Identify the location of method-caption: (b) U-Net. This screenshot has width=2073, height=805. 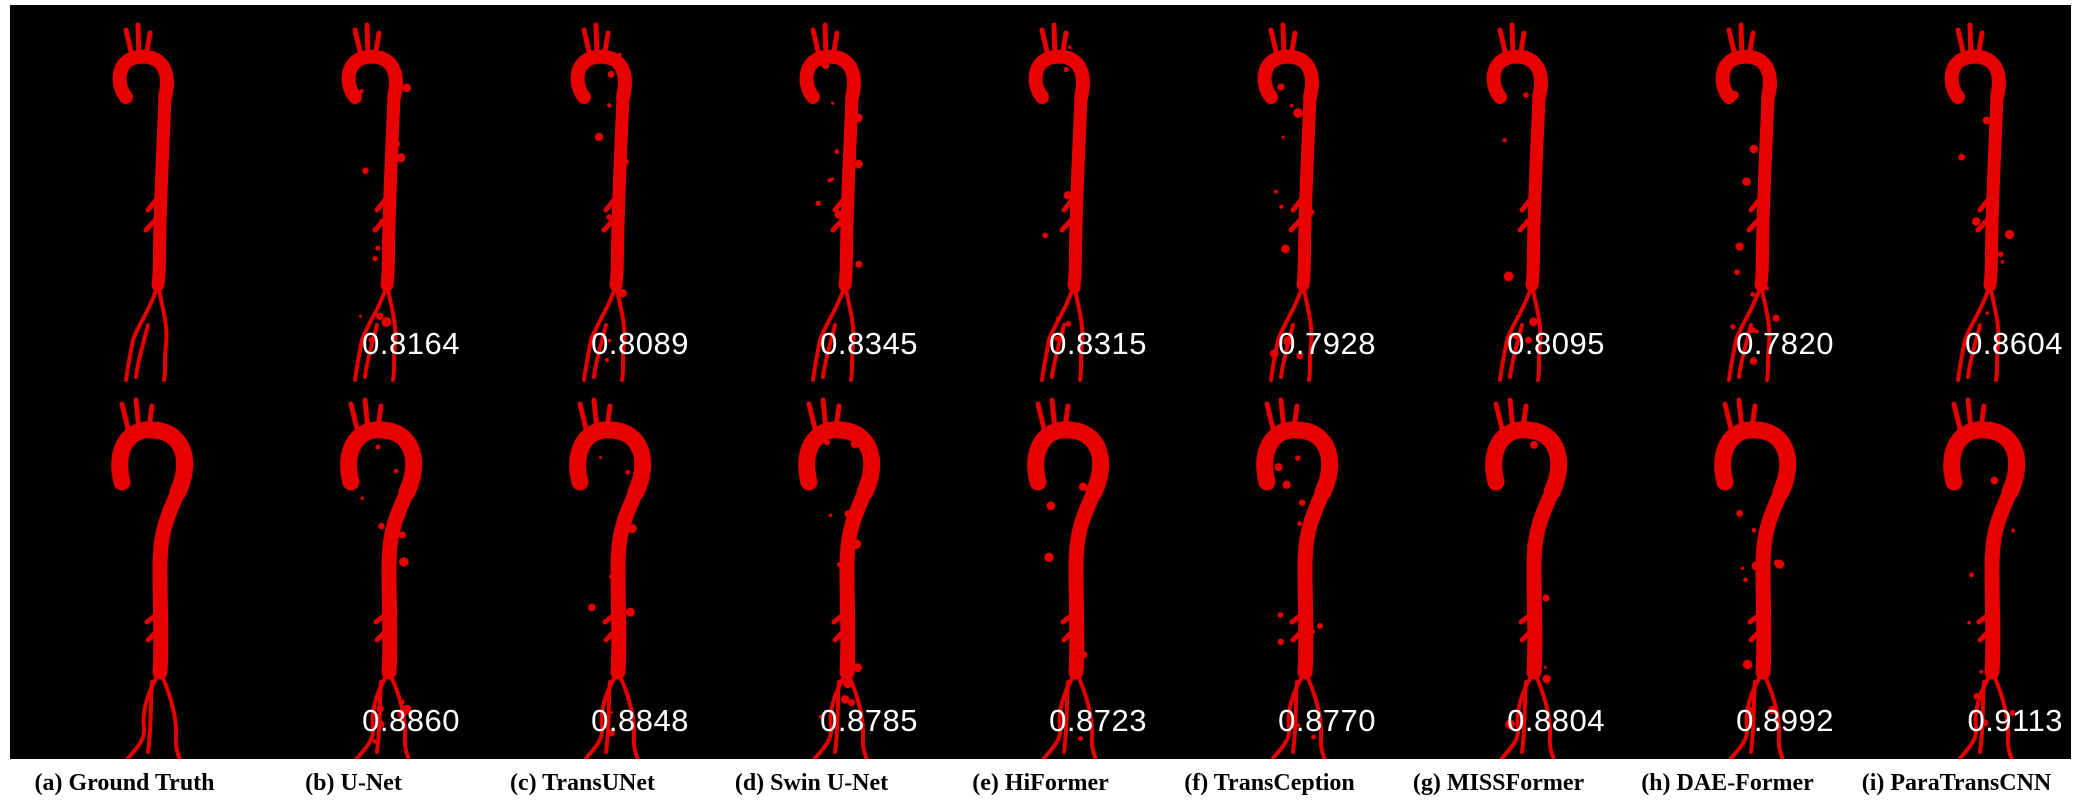
(353, 783).